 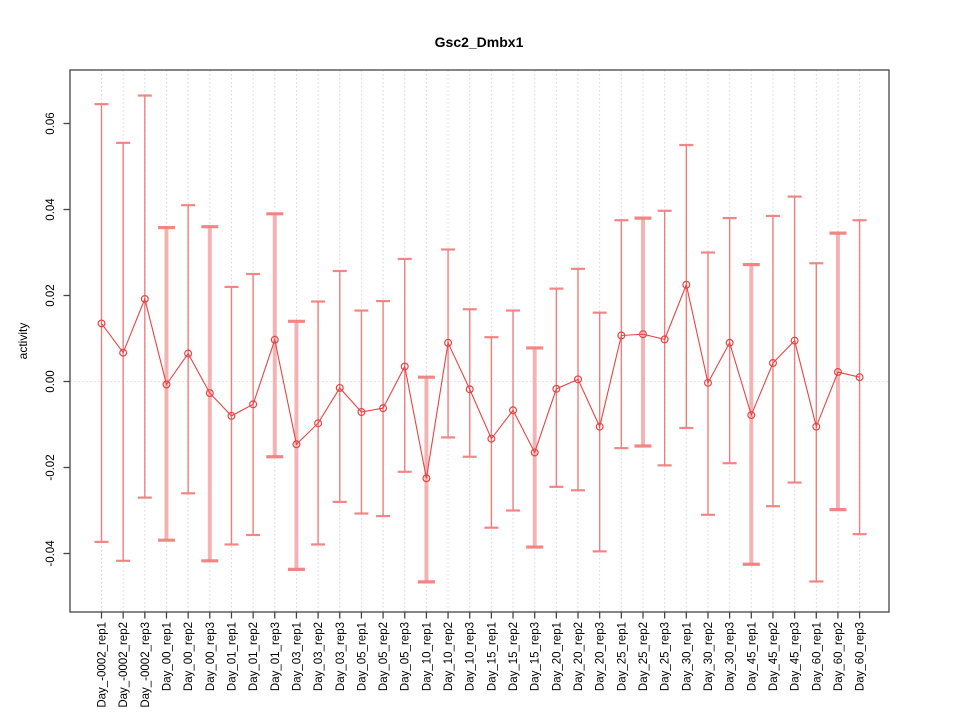 I want to click on x-tick-label: Day_25_rep2, so click(x=644, y=656).